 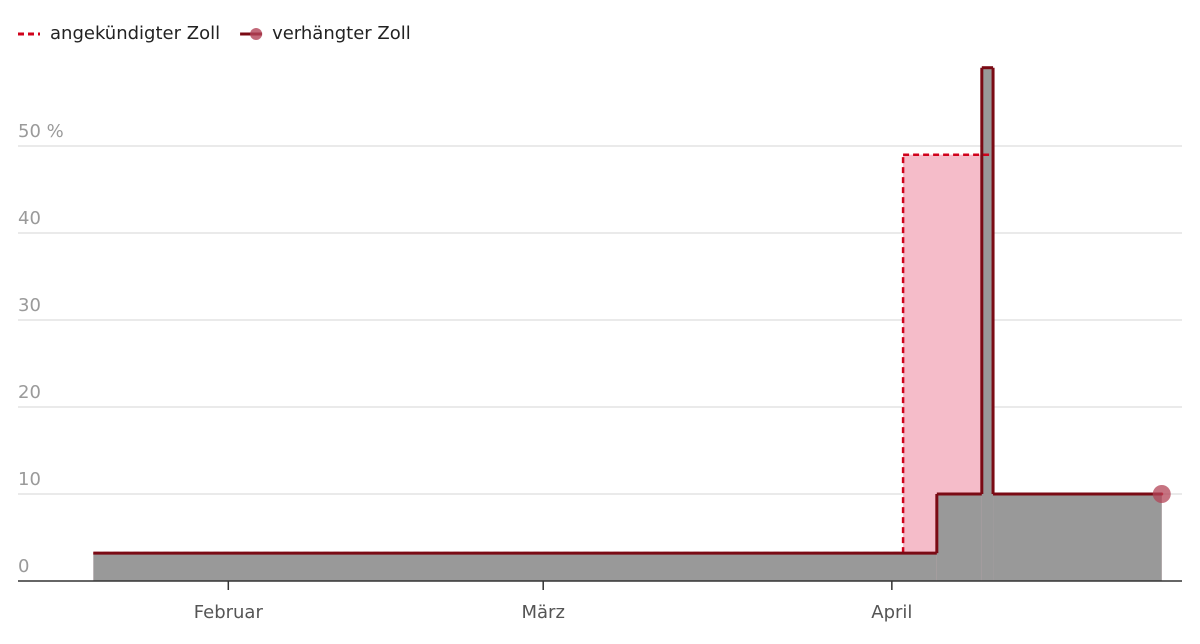 I want to click on x-tick-label: April, so click(x=891, y=612).